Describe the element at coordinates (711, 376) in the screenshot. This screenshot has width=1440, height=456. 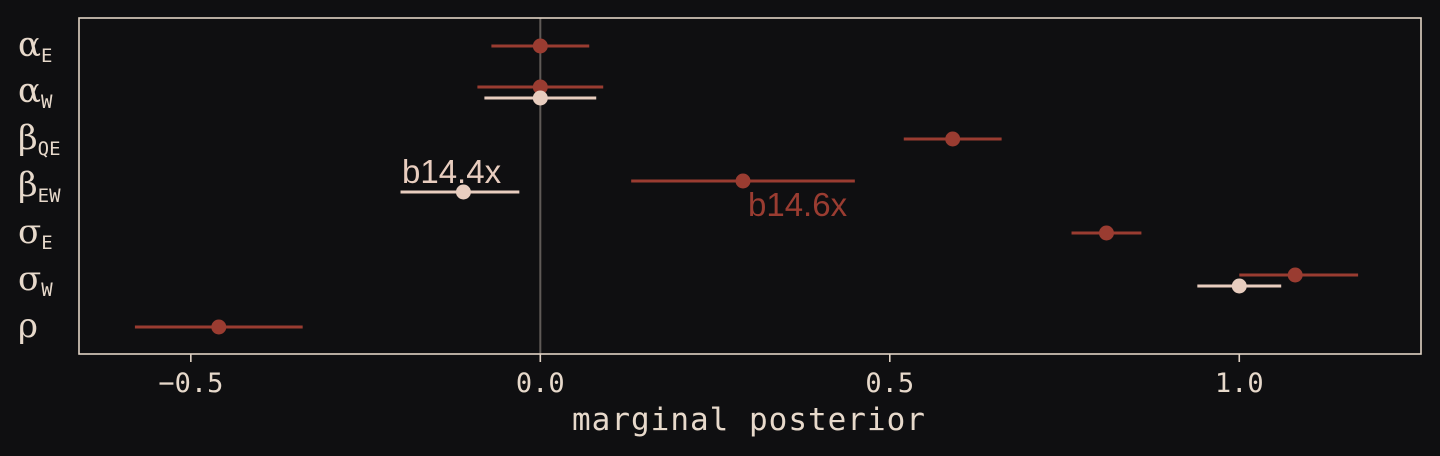
I see `x-axis-ticks: −0.5 0.0 0.5 1.0` at that location.